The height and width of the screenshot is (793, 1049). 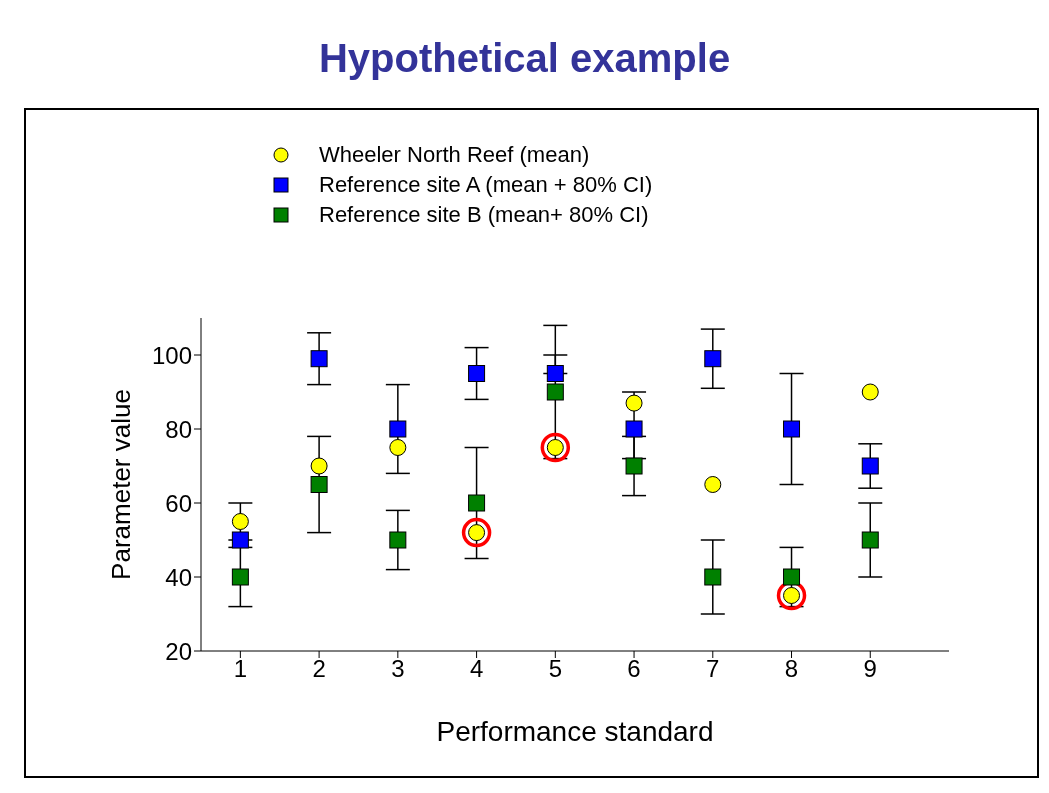 What do you see at coordinates (575, 731) in the screenshot?
I see `x-axis-title: Performance standard` at bounding box center [575, 731].